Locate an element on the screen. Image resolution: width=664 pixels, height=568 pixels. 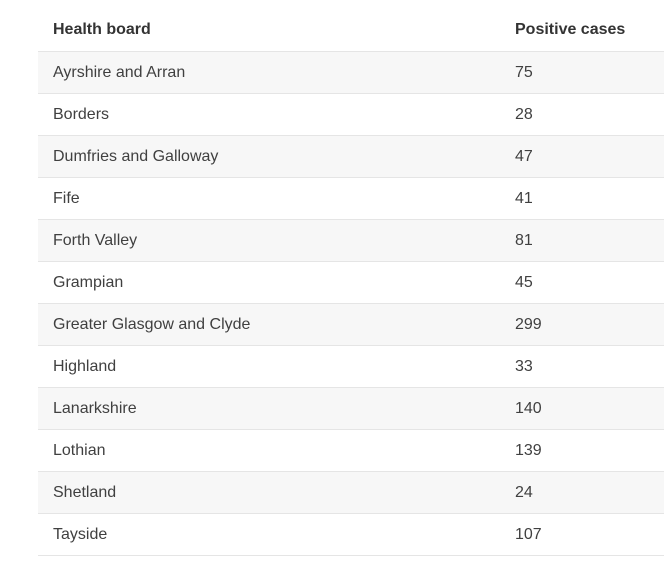
table-row: Grampian 45 is located at coordinates (351, 282).